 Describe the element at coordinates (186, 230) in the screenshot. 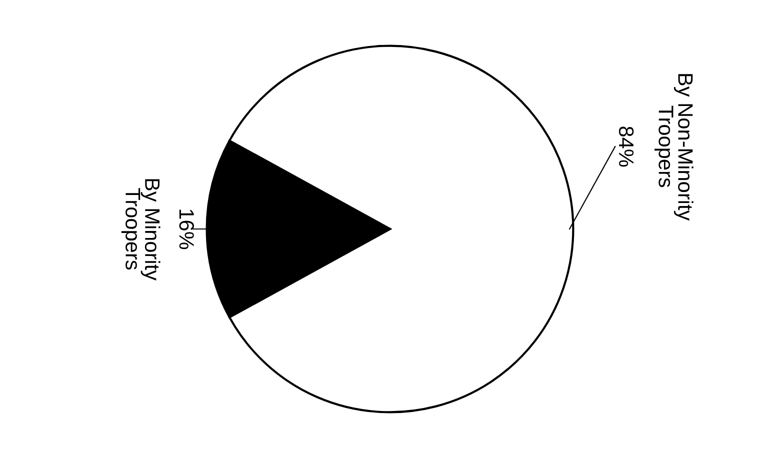

I see `data-label: 16%` at that location.